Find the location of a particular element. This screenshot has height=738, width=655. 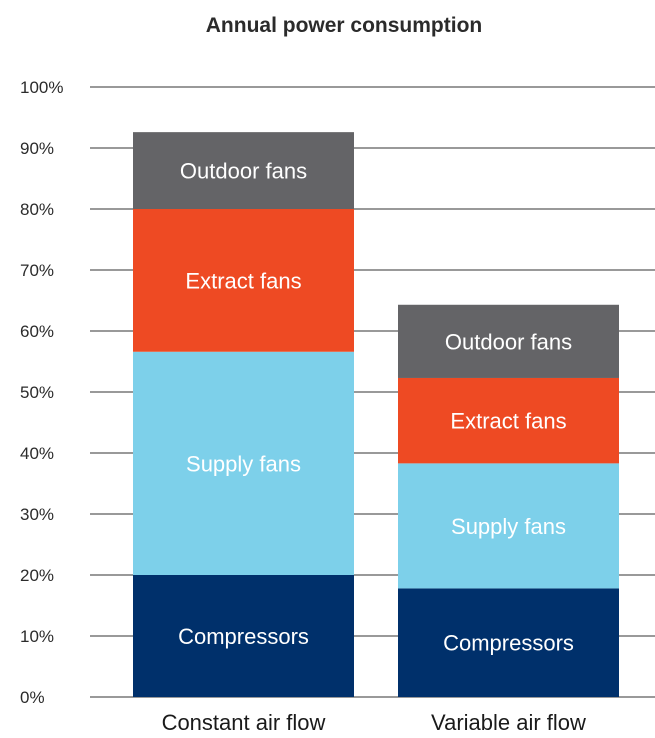

chart-title: Annual power consumption is located at coordinates (344, 25).